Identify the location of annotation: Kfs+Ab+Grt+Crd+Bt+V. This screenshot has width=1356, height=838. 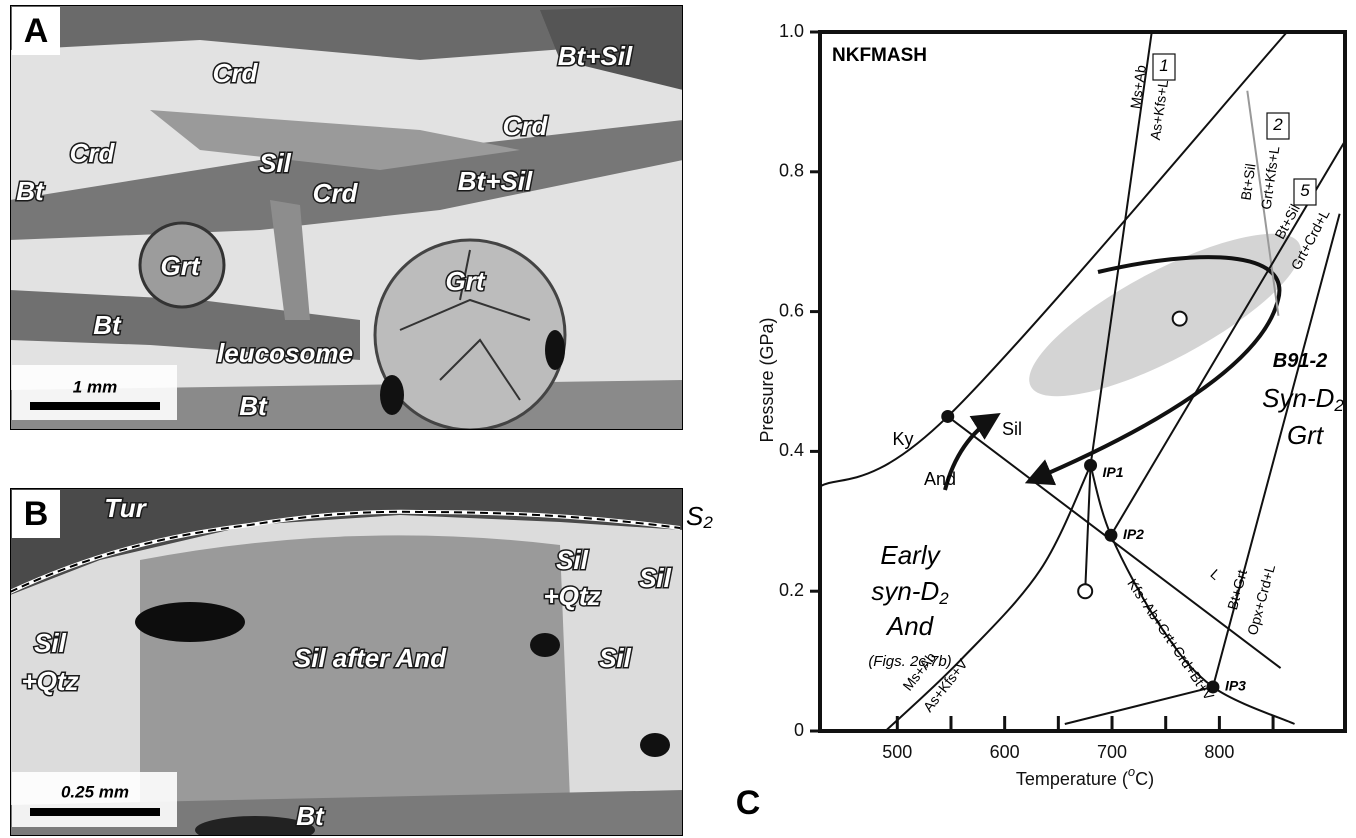
(1171, 640).